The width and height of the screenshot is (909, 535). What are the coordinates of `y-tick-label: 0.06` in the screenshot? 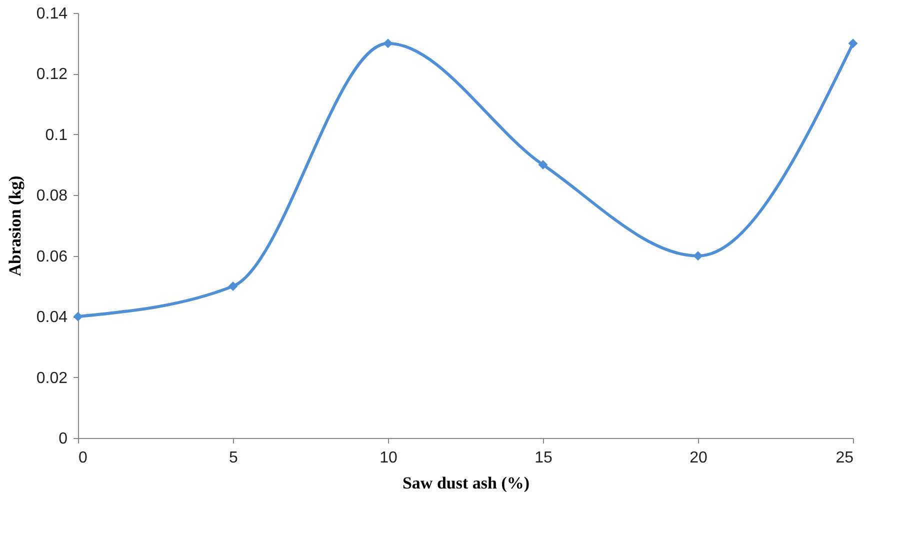 It's located at (52, 257).